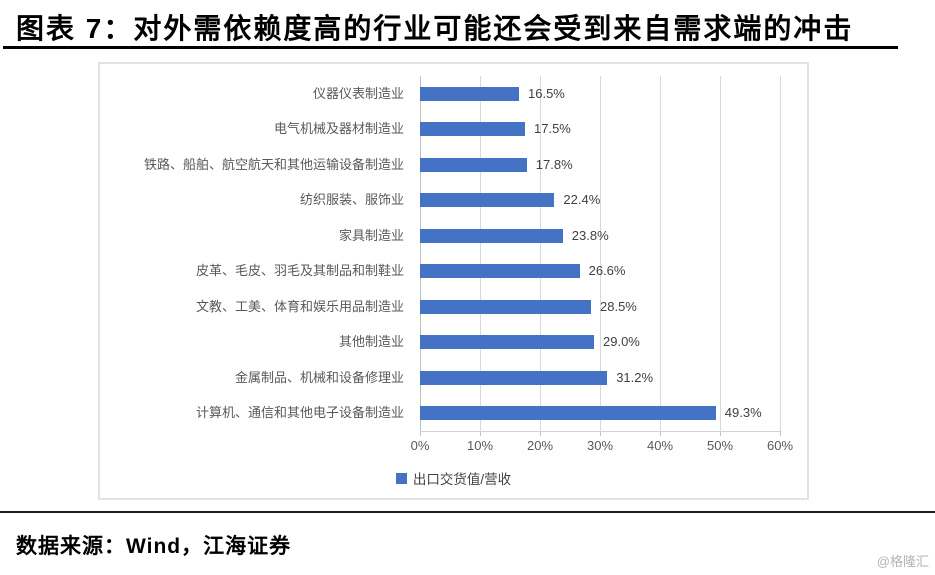 This screenshot has height=575, width=935. Describe the element at coordinates (299, 306) in the screenshot. I see `category-label: 文教、工美、体育和娱乐用品制造业` at that location.